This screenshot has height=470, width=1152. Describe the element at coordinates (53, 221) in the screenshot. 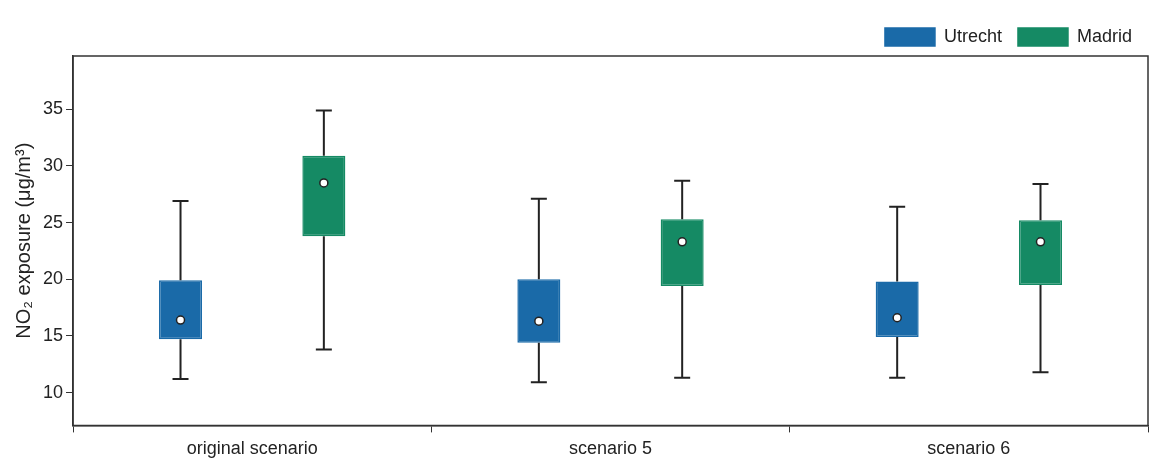

I see `y-tick-label: 25` at that location.